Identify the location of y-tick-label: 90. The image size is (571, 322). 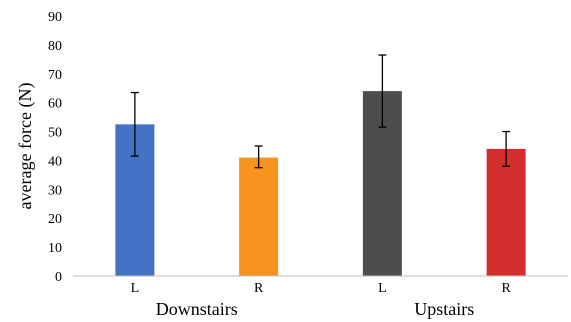
(55, 17).